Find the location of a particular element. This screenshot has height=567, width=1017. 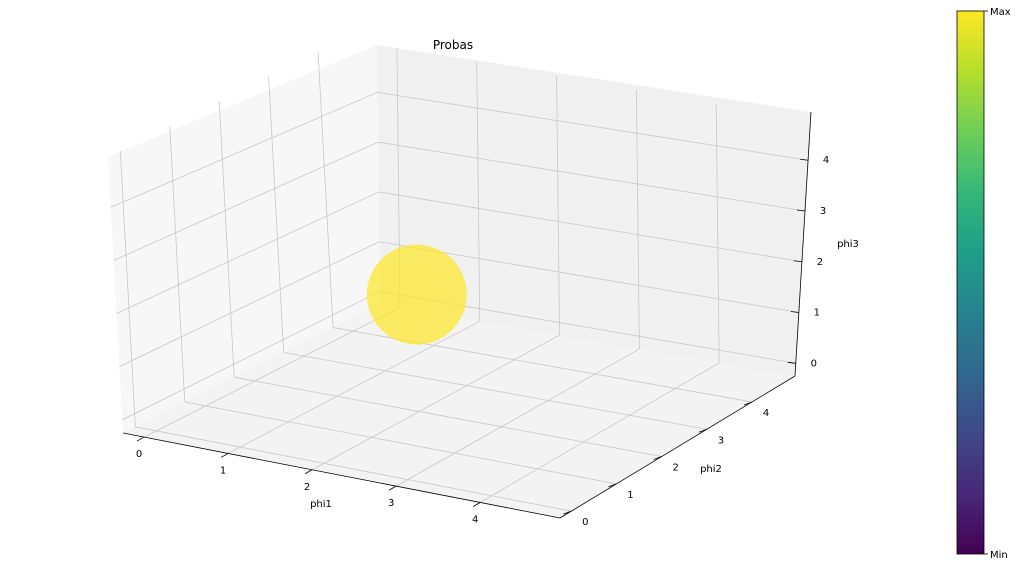

z-axis-label: phi3 is located at coordinates (848, 244).